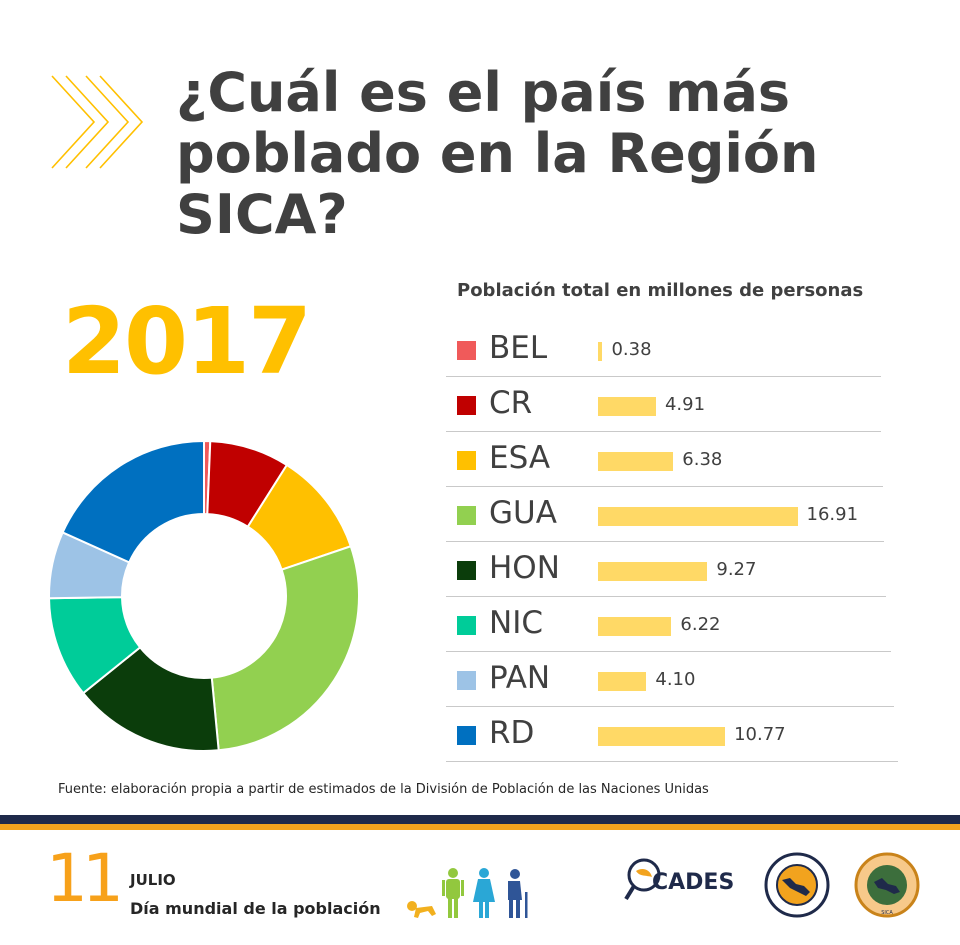 The width and height of the screenshot is (960, 945). What do you see at coordinates (832, 514) in the screenshot?
I see `data-label: 16.91` at bounding box center [832, 514].